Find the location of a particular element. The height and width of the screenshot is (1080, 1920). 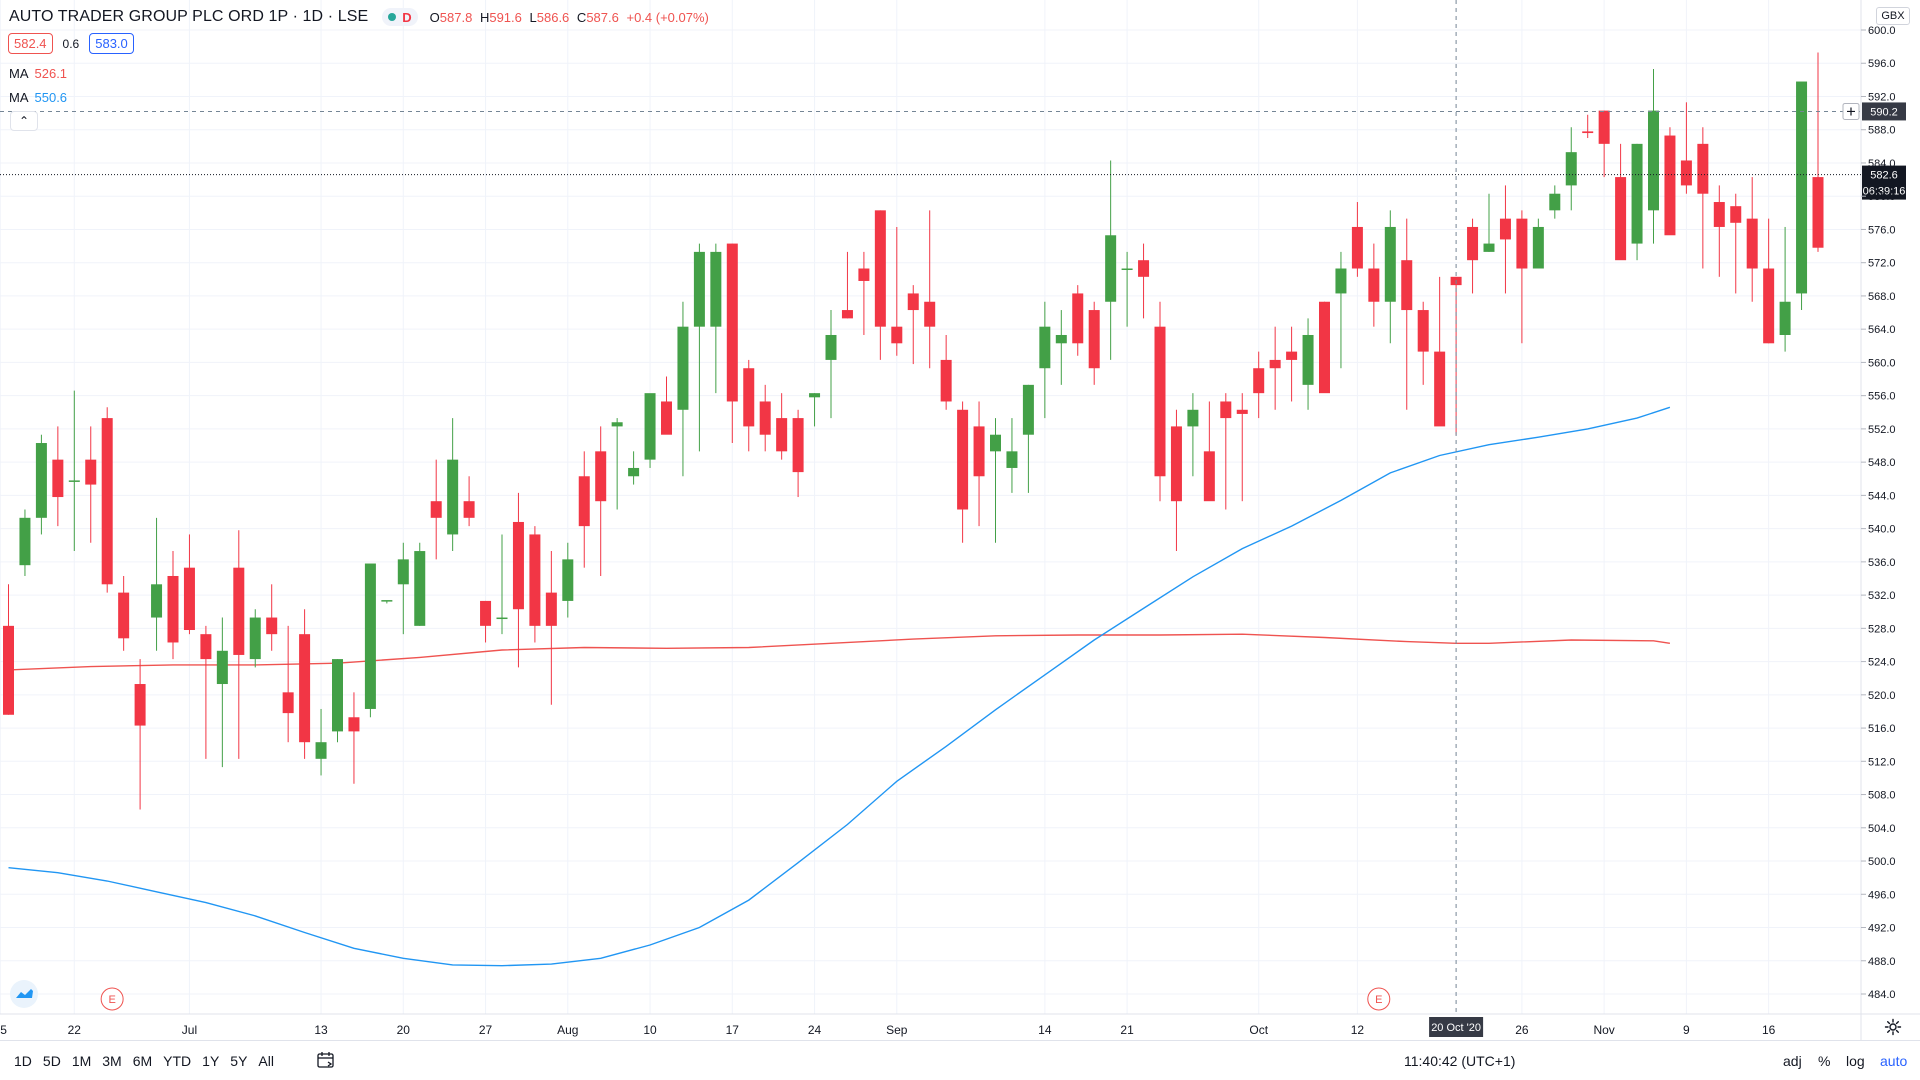

log-scale-toggle: log is located at coordinates (1855, 1061).